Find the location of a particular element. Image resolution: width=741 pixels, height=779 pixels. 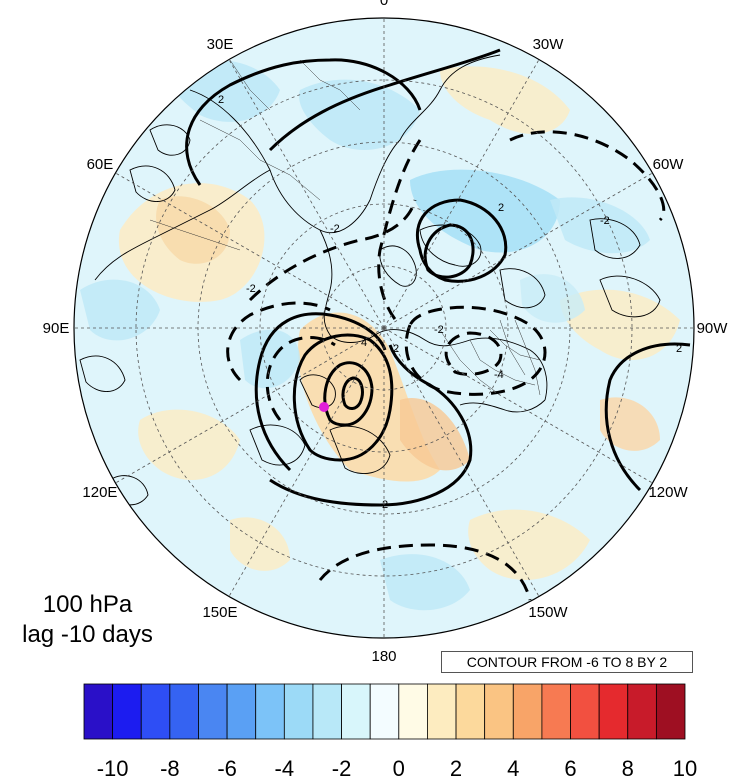

longitude-label: 30W is located at coordinates (549, 44).